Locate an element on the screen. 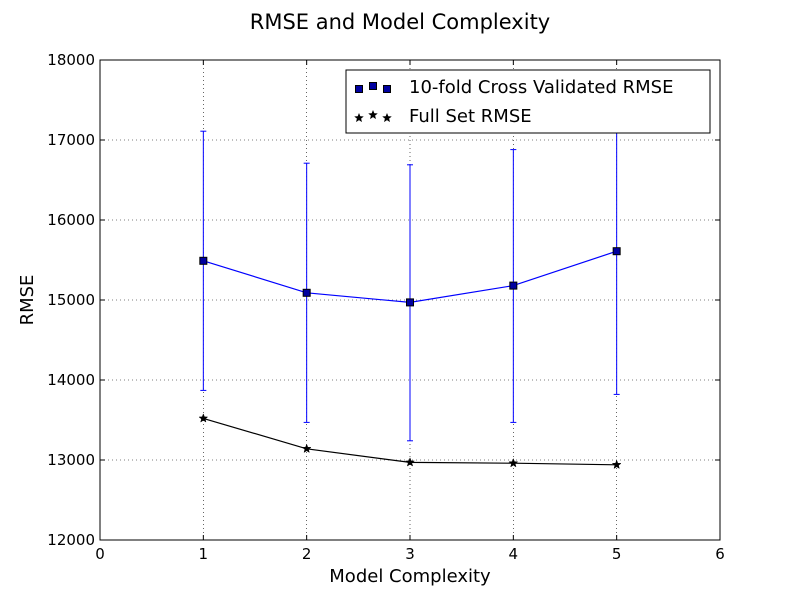 The height and width of the screenshot is (600, 800). legend-markers-cv is located at coordinates (373, 87).